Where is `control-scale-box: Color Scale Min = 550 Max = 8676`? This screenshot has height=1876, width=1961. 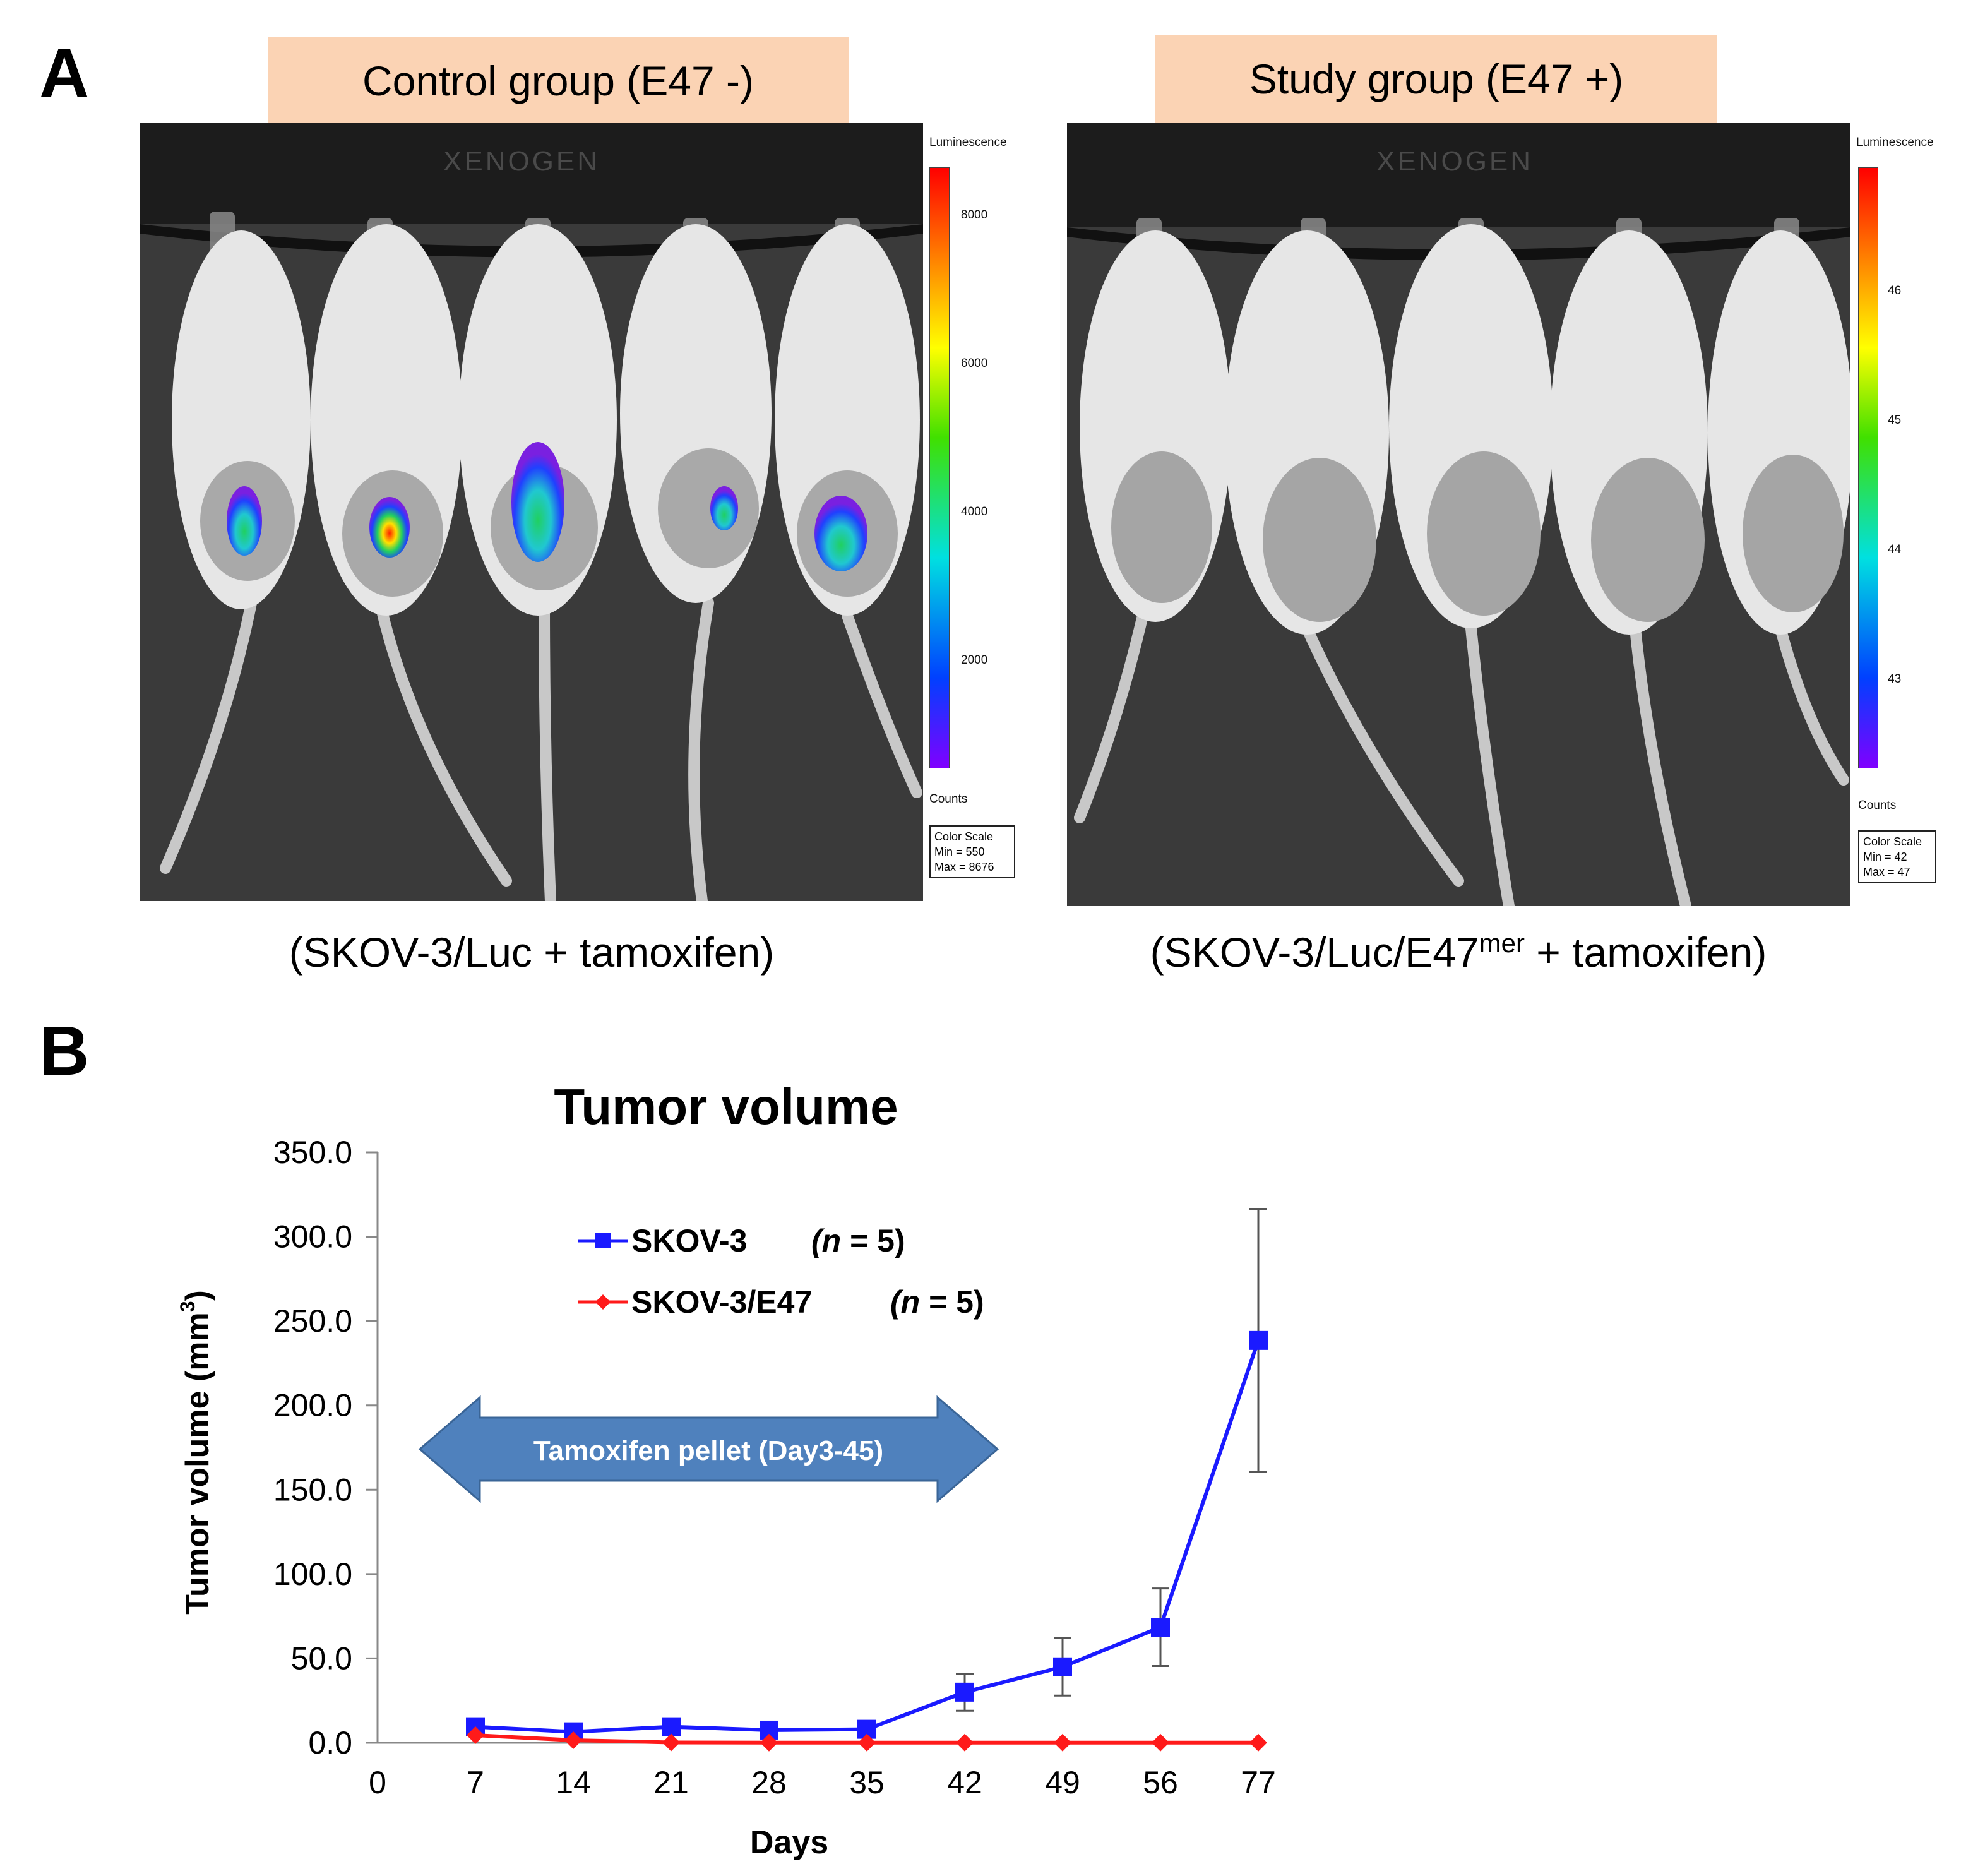 control-scale-box: Color Scale Min = 550 Max = 8676 is located at coordinates (972, 851).